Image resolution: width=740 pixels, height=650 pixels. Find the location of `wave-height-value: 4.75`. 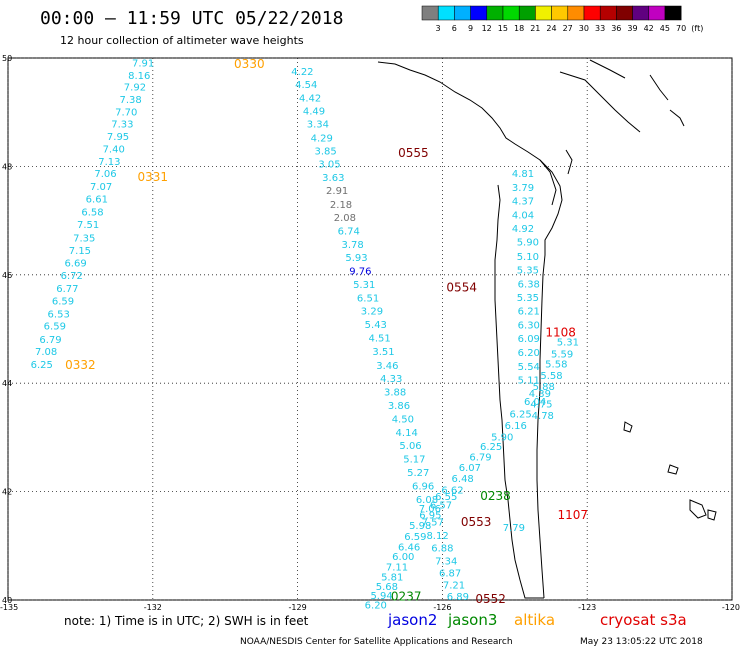

wave-height-value: 4.75 is located at coordinates (541, 404).